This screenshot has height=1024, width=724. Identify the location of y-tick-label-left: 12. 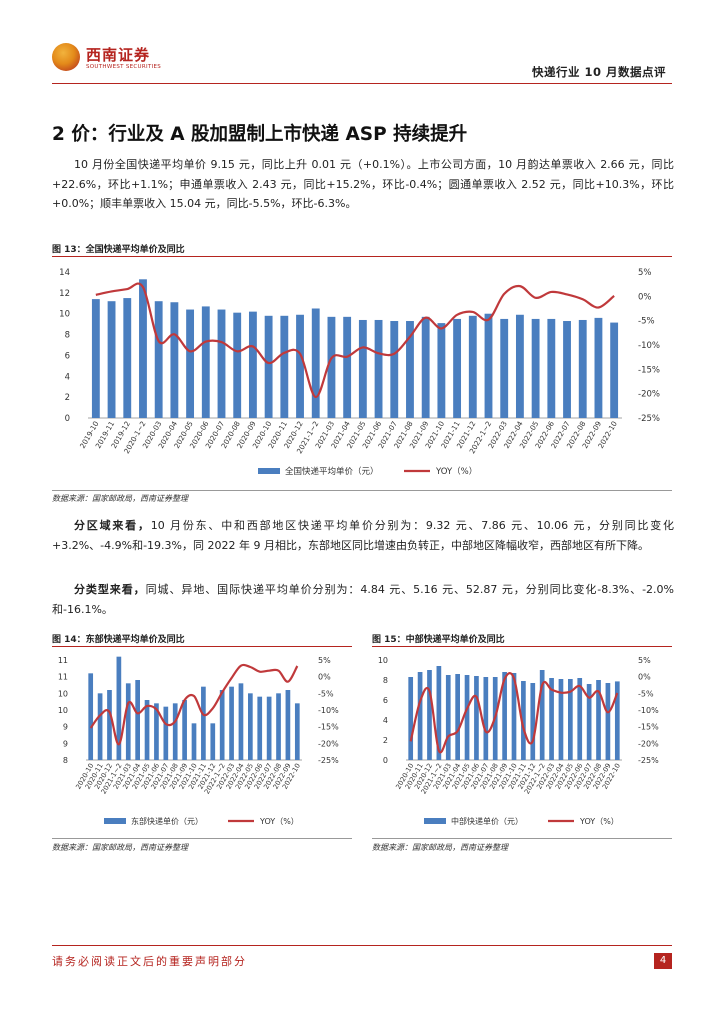
(64, 294).